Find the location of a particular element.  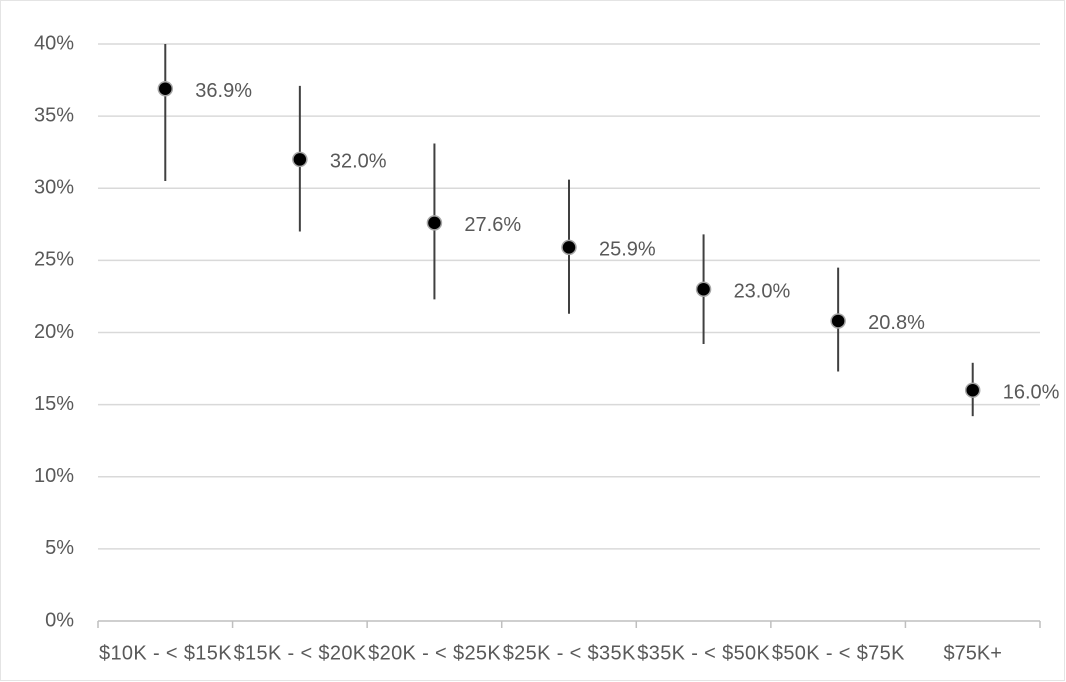

x-tick-label: $25K - < $35K is located at coordinates (569, 653).